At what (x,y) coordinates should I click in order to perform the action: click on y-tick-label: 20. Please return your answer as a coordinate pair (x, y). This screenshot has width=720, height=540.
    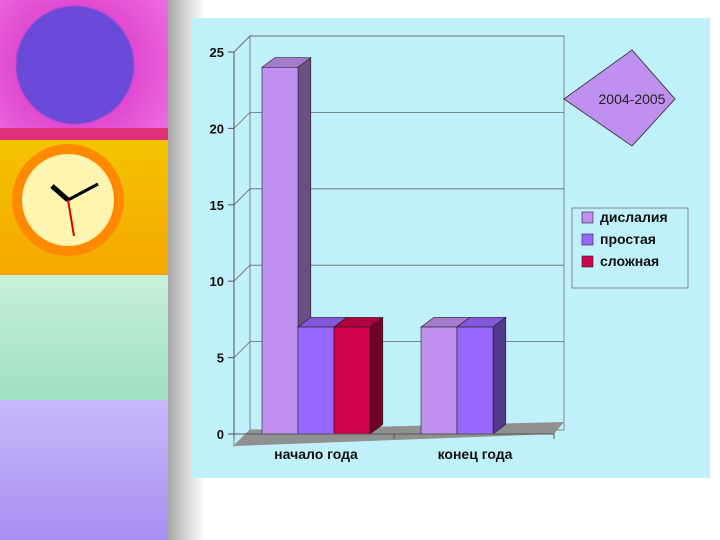
    Looking at the image, I should click on (217, 128).